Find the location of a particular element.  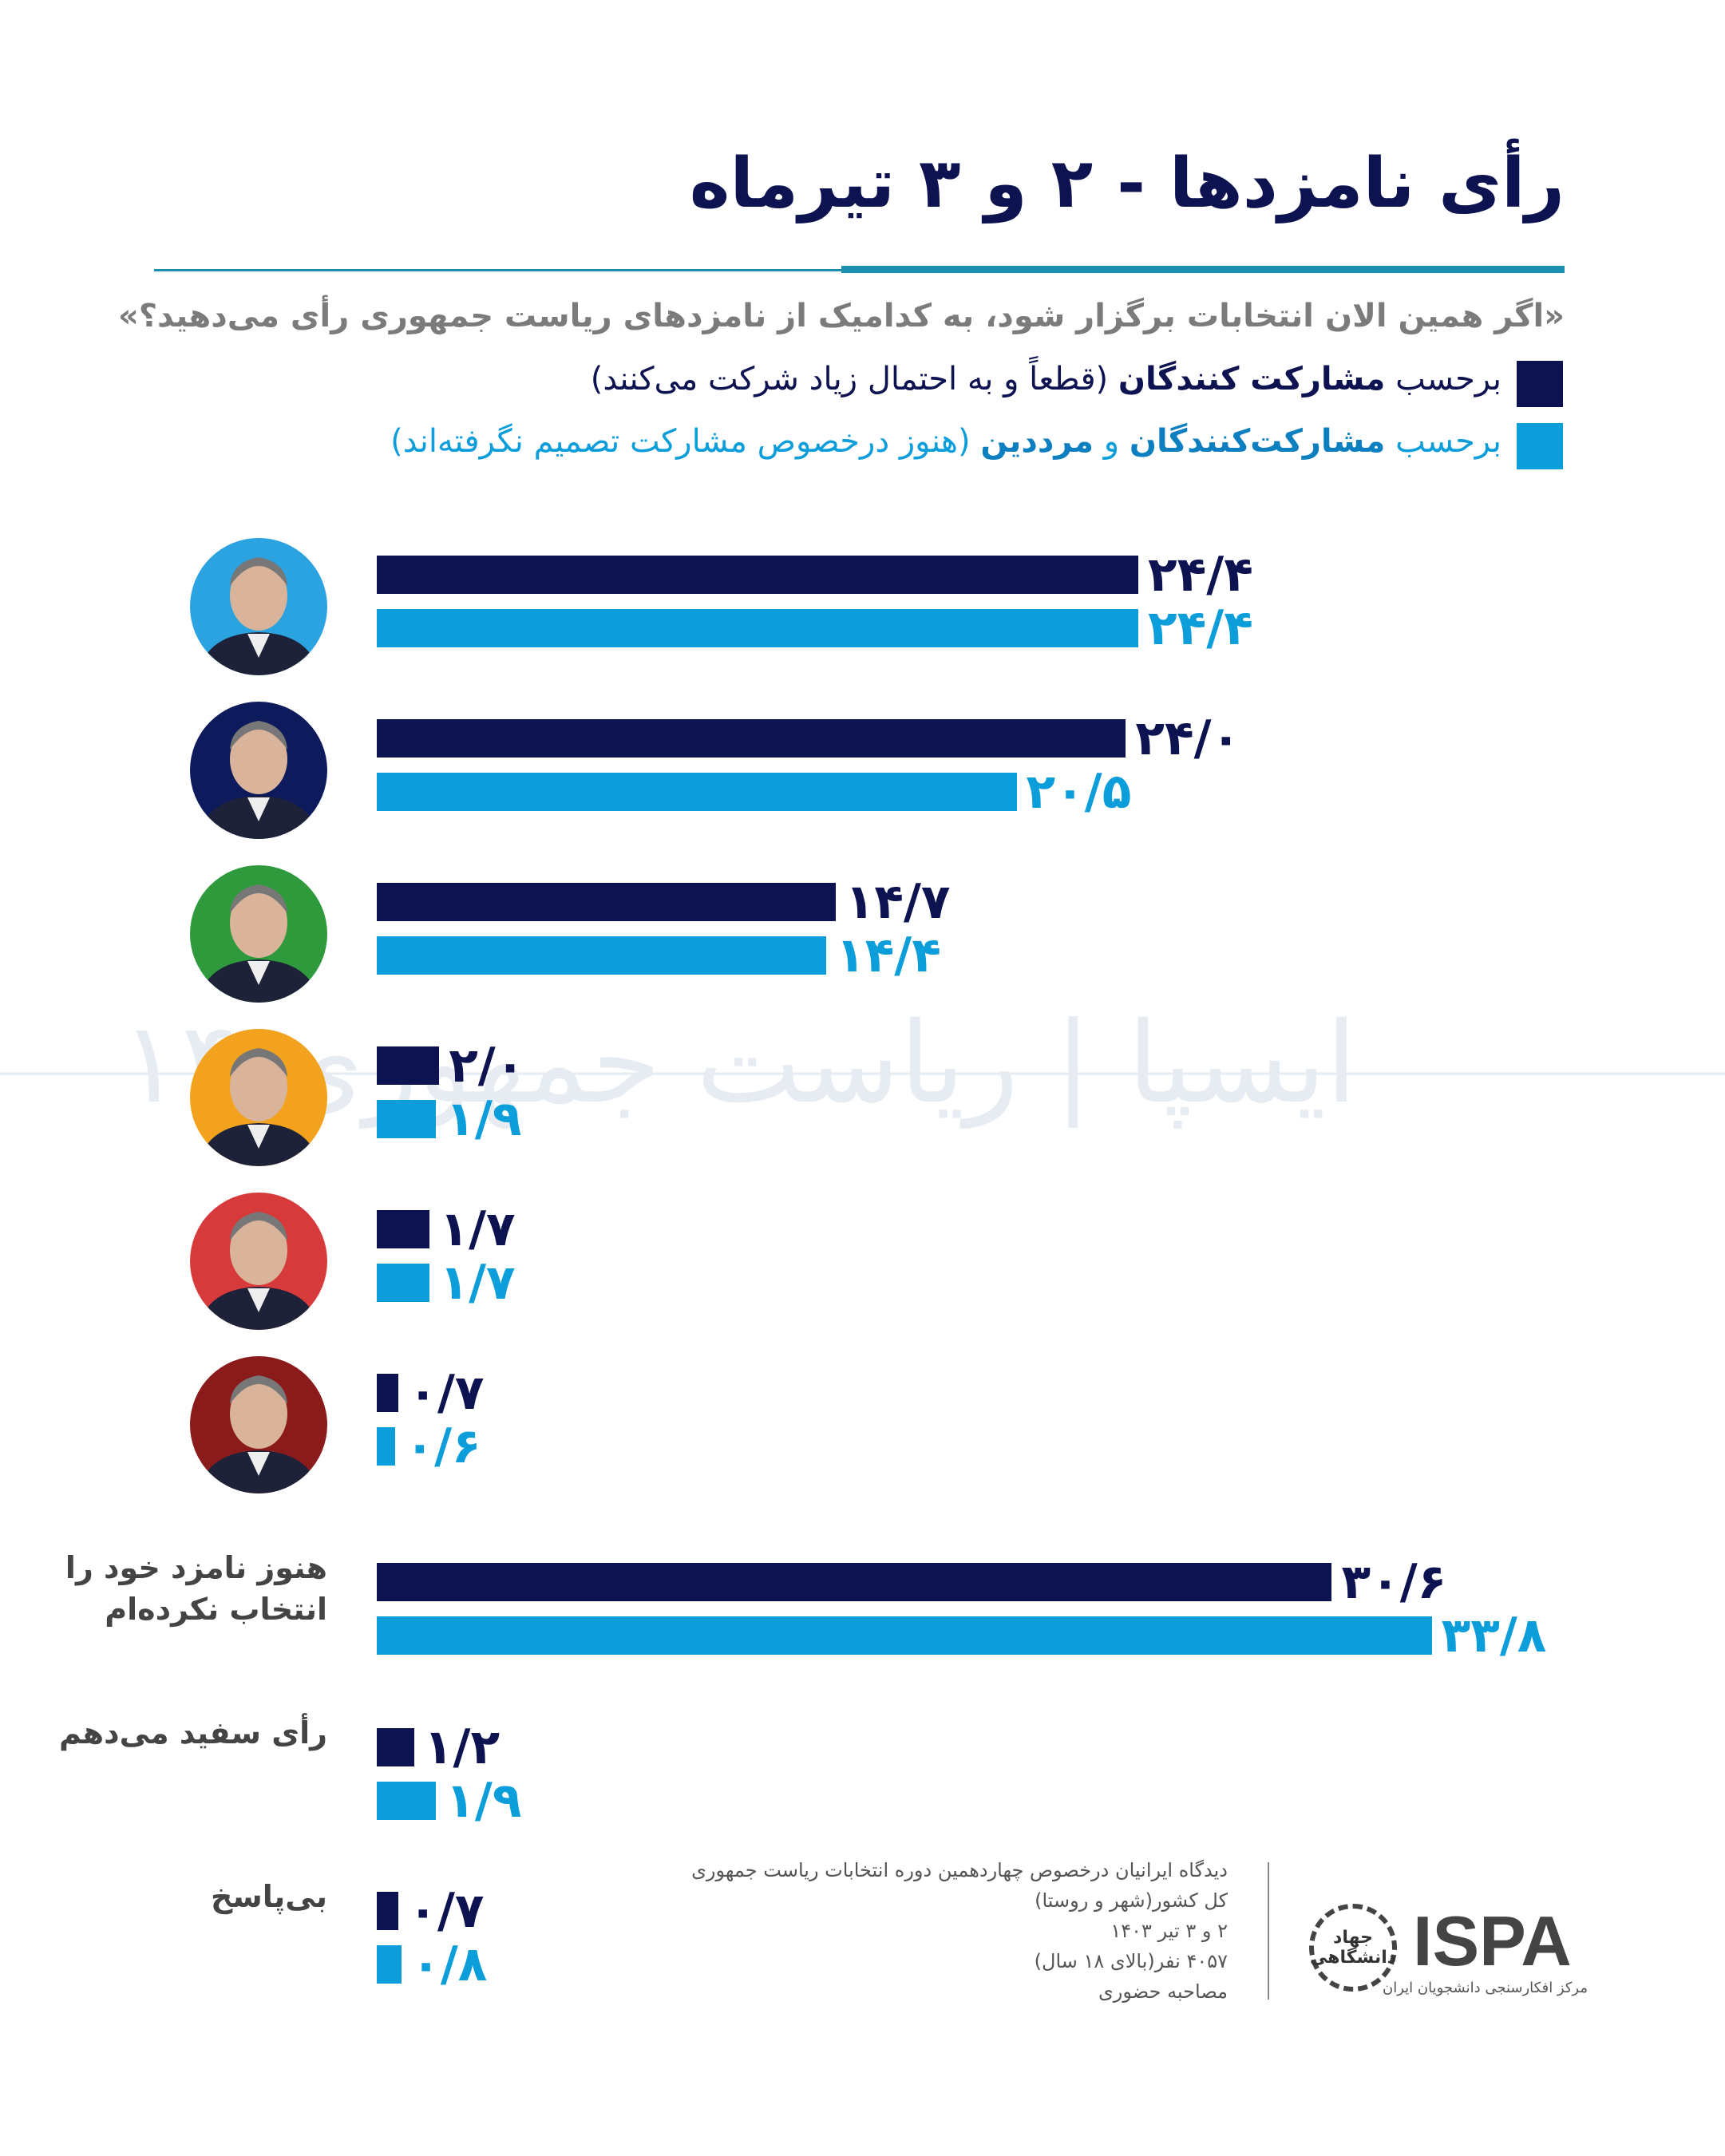

legend-bold: مشارکت کنندگان is located at coordinates (1252, 379).